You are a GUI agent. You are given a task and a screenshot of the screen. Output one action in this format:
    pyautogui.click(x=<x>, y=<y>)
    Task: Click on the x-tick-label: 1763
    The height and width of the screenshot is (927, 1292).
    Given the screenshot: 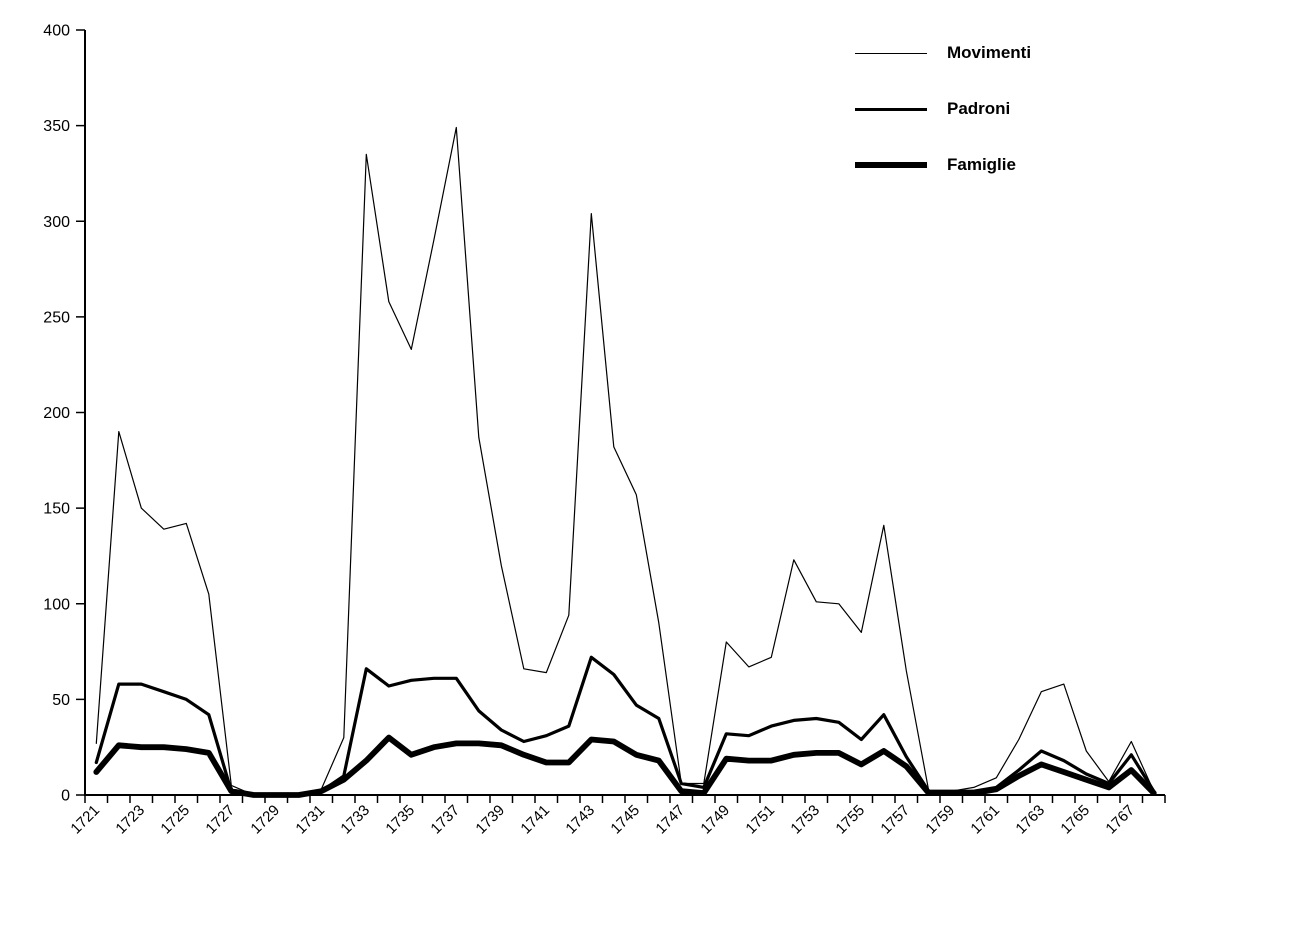 What is the action you would take?
    pyautogui.click(x=1030, y=820)
    